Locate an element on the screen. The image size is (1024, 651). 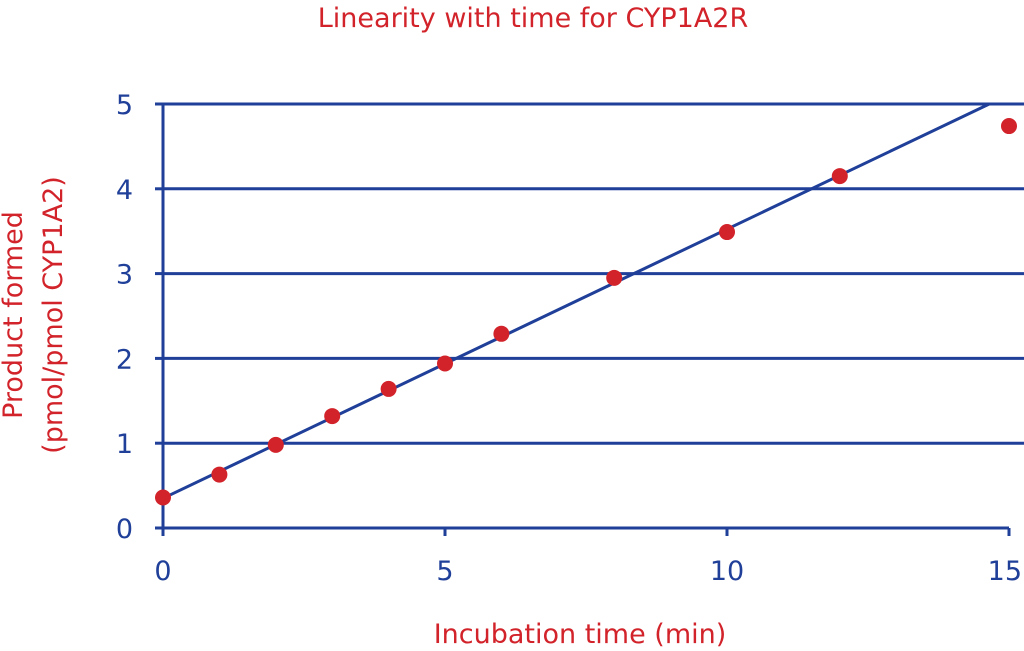
x-tick-label-15: 15 is located at coordinates (1005, 571).